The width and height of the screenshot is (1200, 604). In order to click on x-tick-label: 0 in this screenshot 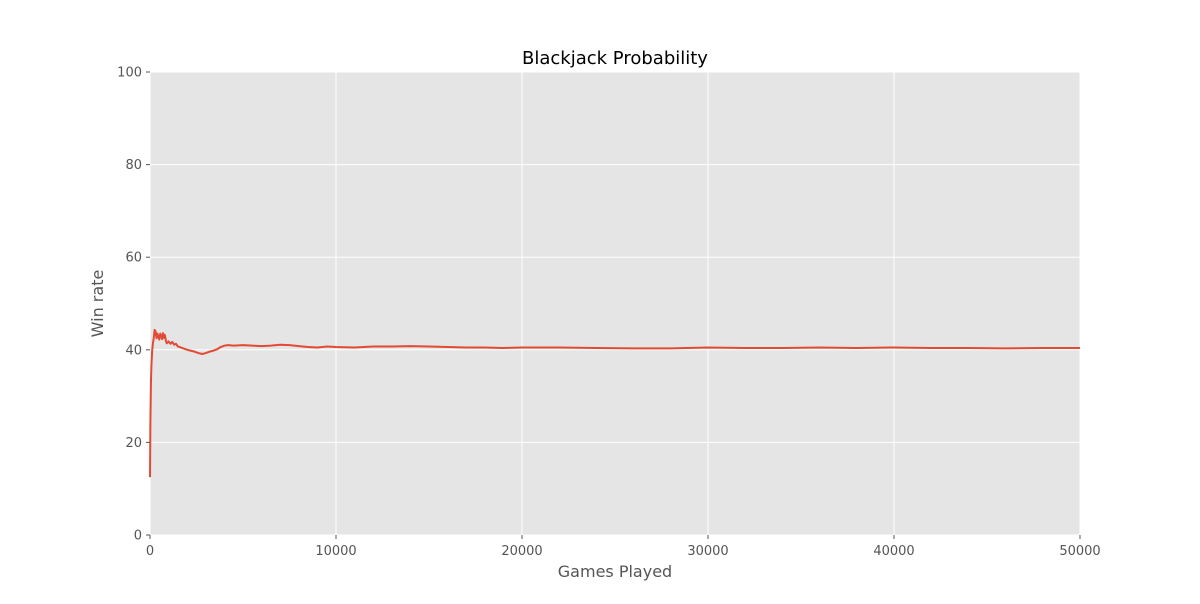, I will do `click(150, 551)`.